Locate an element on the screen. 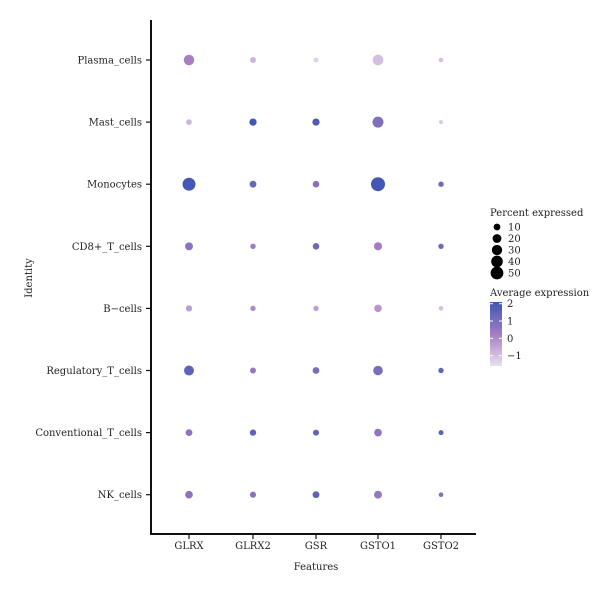 This screenshot has height=592, width=600. x-tick-label: GSR is located at coordinates (316, 546).